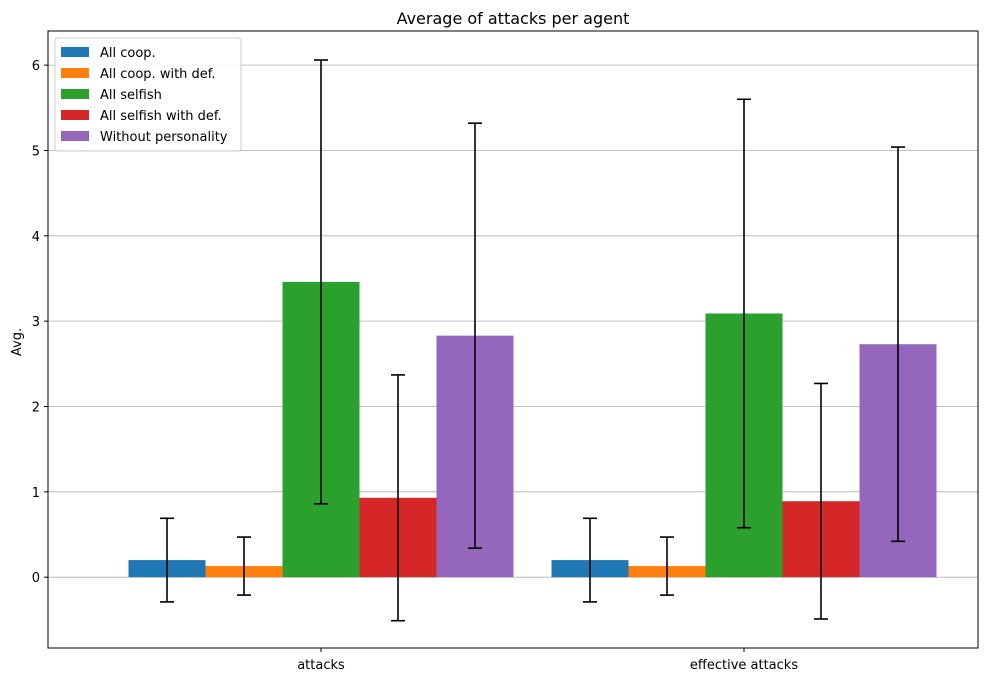 This screenshot has height=682, width=988. Describe the element at coordinates (158, 74) in the screenshot. I see `legend-label-1: All coop. with def.` at that location.